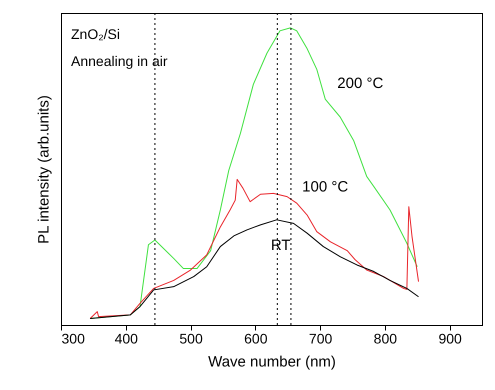 This screenshot has width=495, height=390. I want to click on x-tick-label: 500, so click(191, 338).